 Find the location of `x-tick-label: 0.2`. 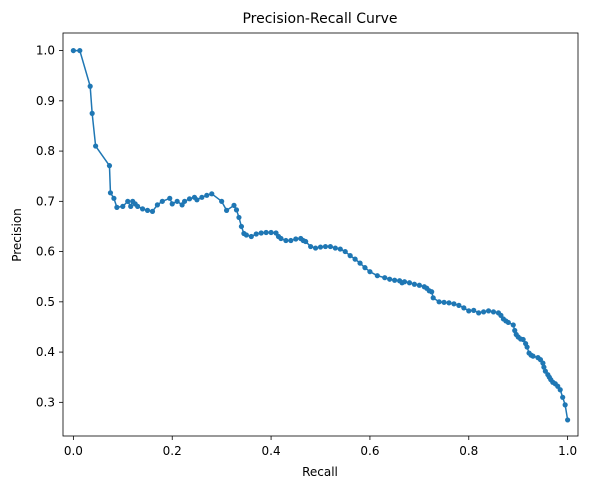

x-tick-label: 0.2 is located at coordinates (172, 451).